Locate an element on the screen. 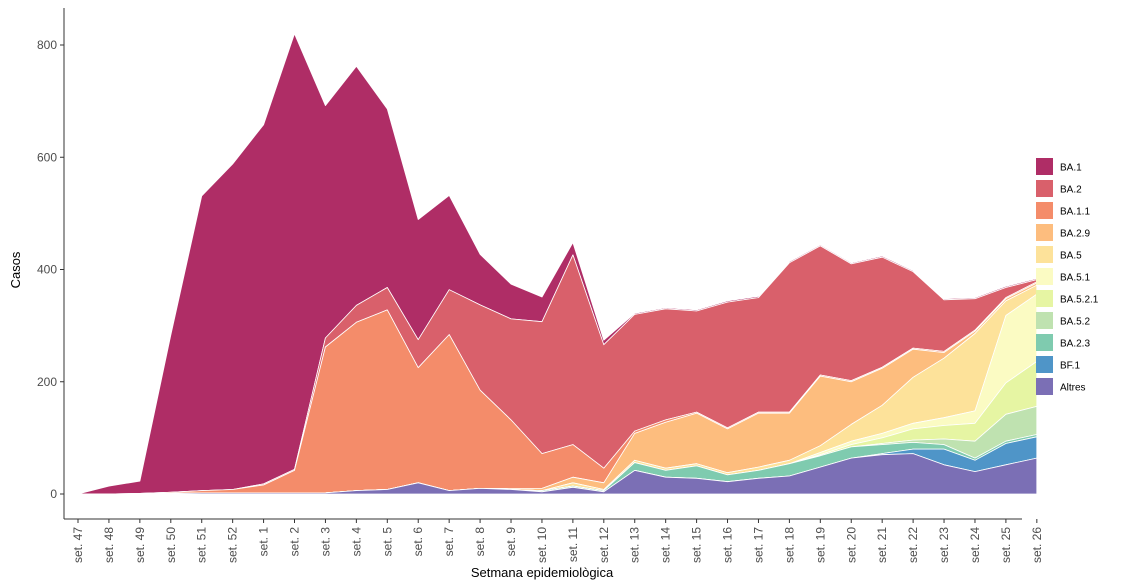  x-tick-label: set. 23 is located at coordinates (944, 545).